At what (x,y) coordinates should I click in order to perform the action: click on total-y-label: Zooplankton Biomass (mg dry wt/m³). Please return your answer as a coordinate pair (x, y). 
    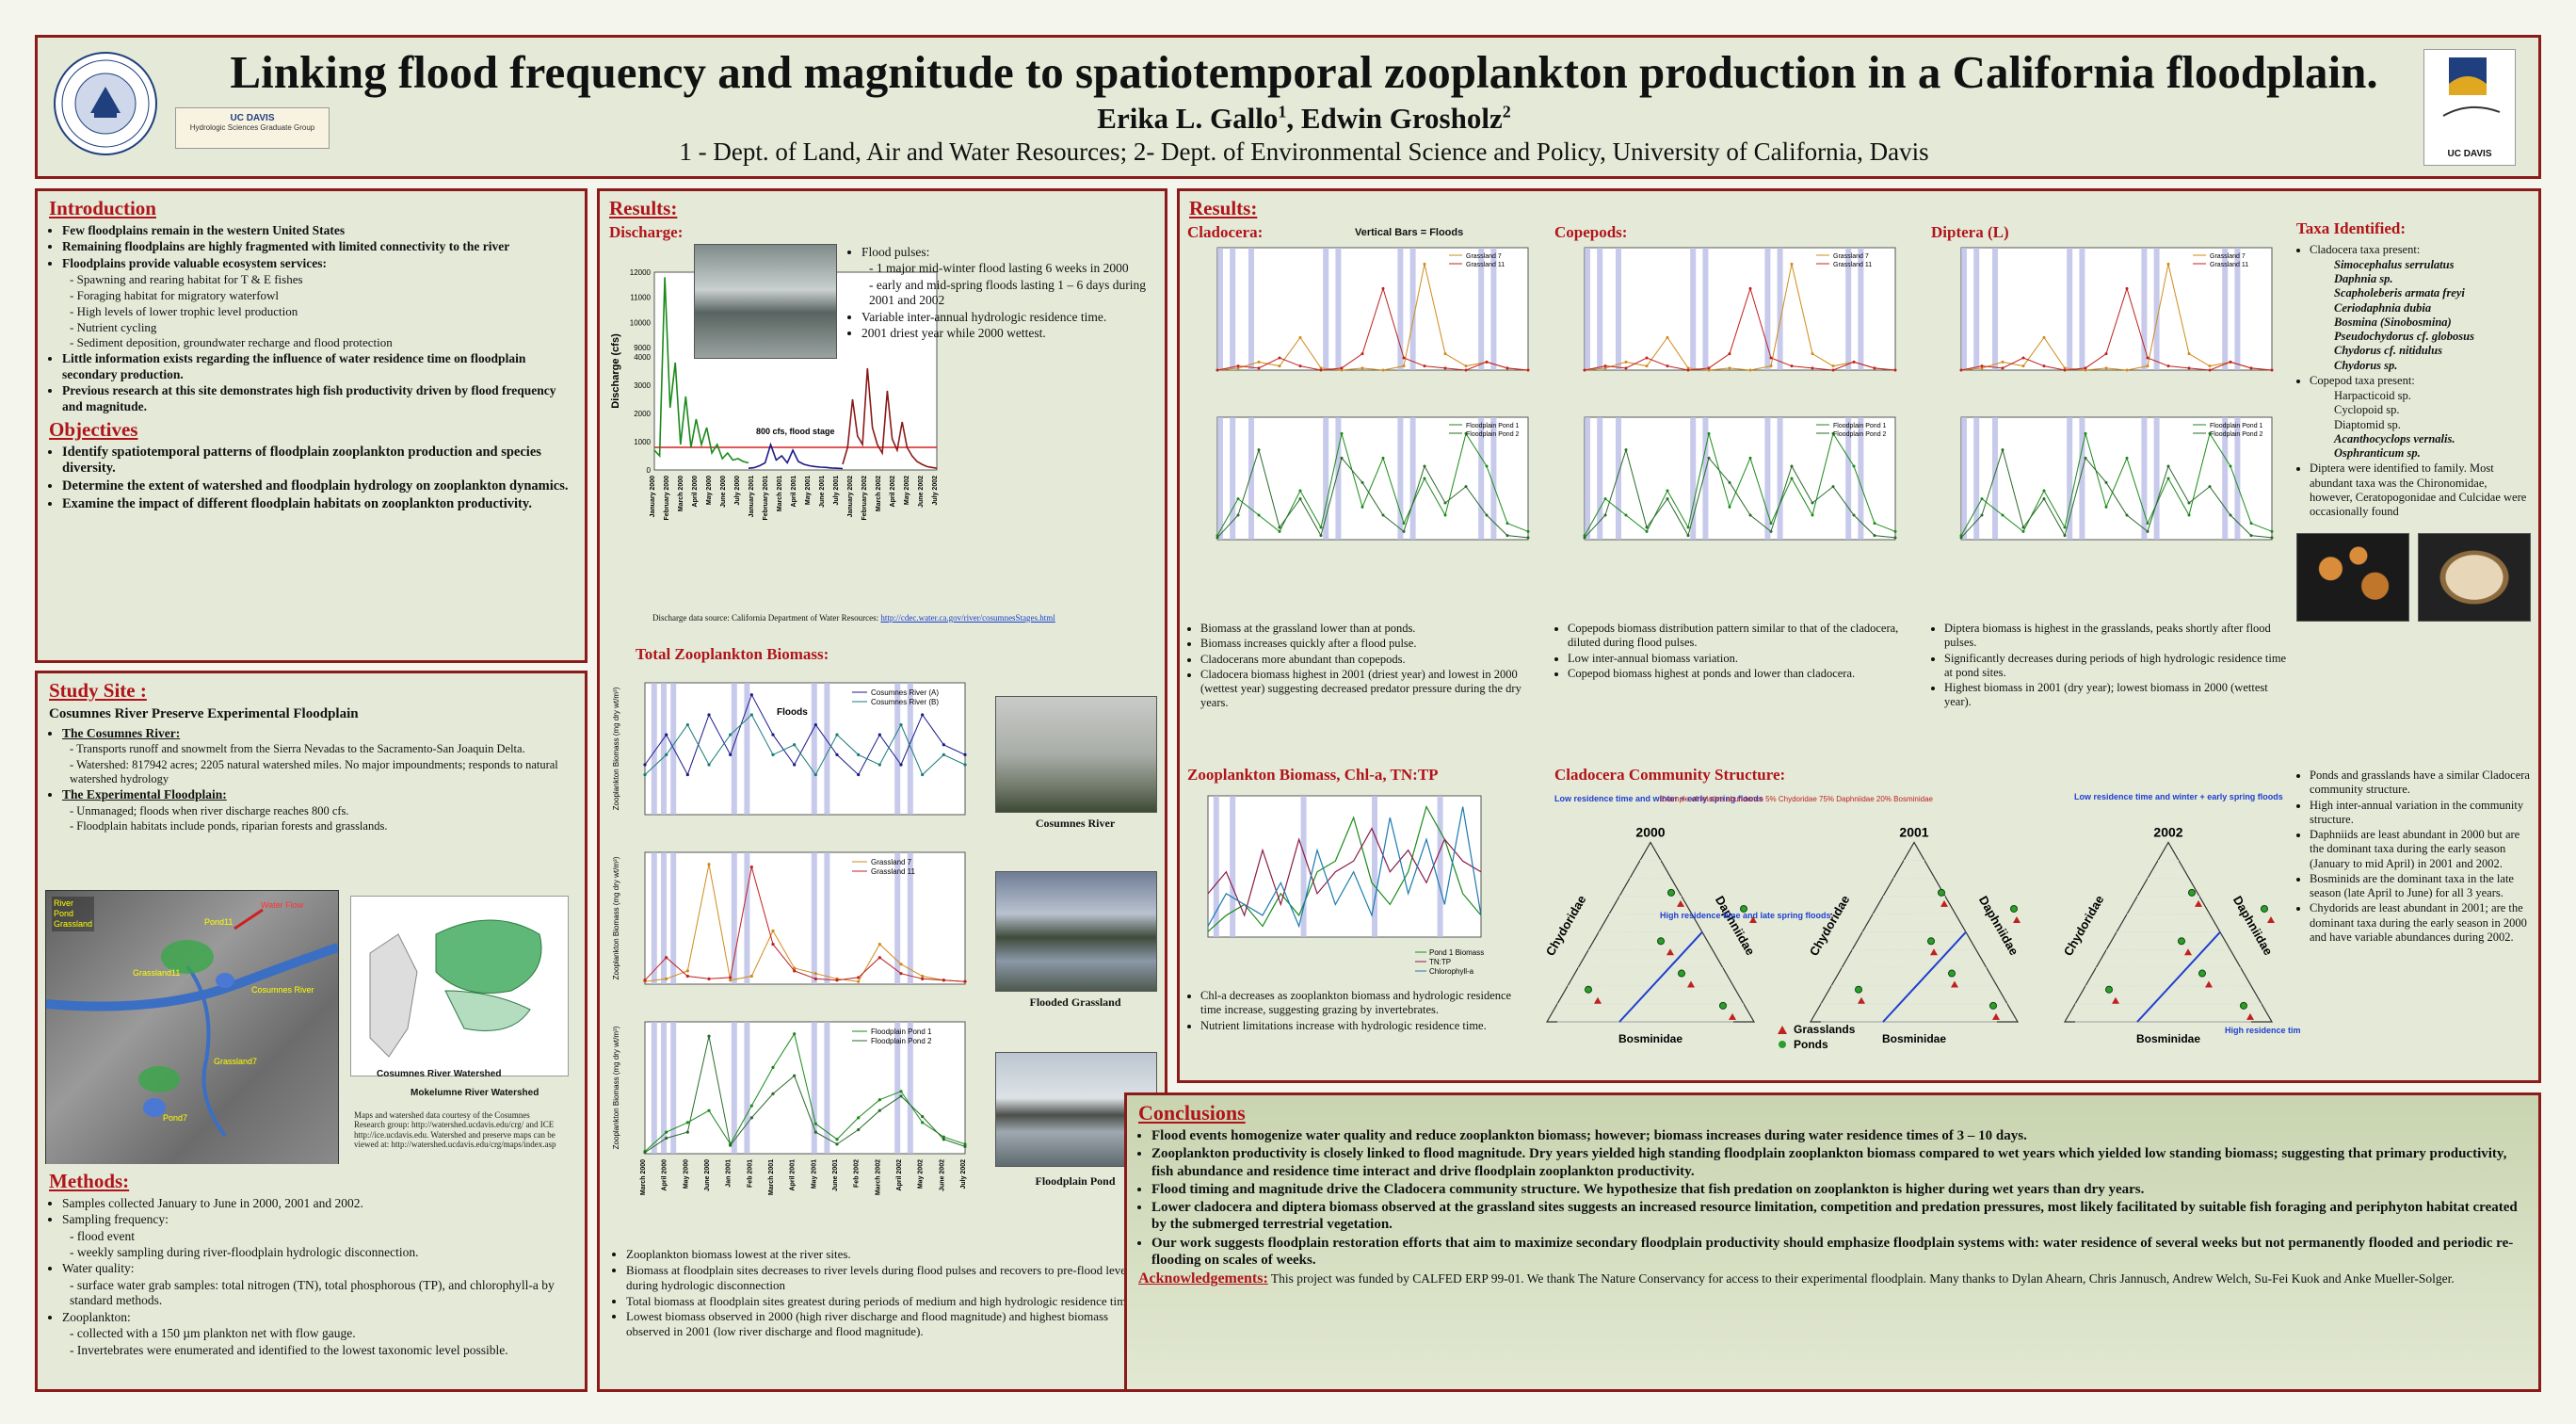
    Looking at the image, I should click on (616, 1087).